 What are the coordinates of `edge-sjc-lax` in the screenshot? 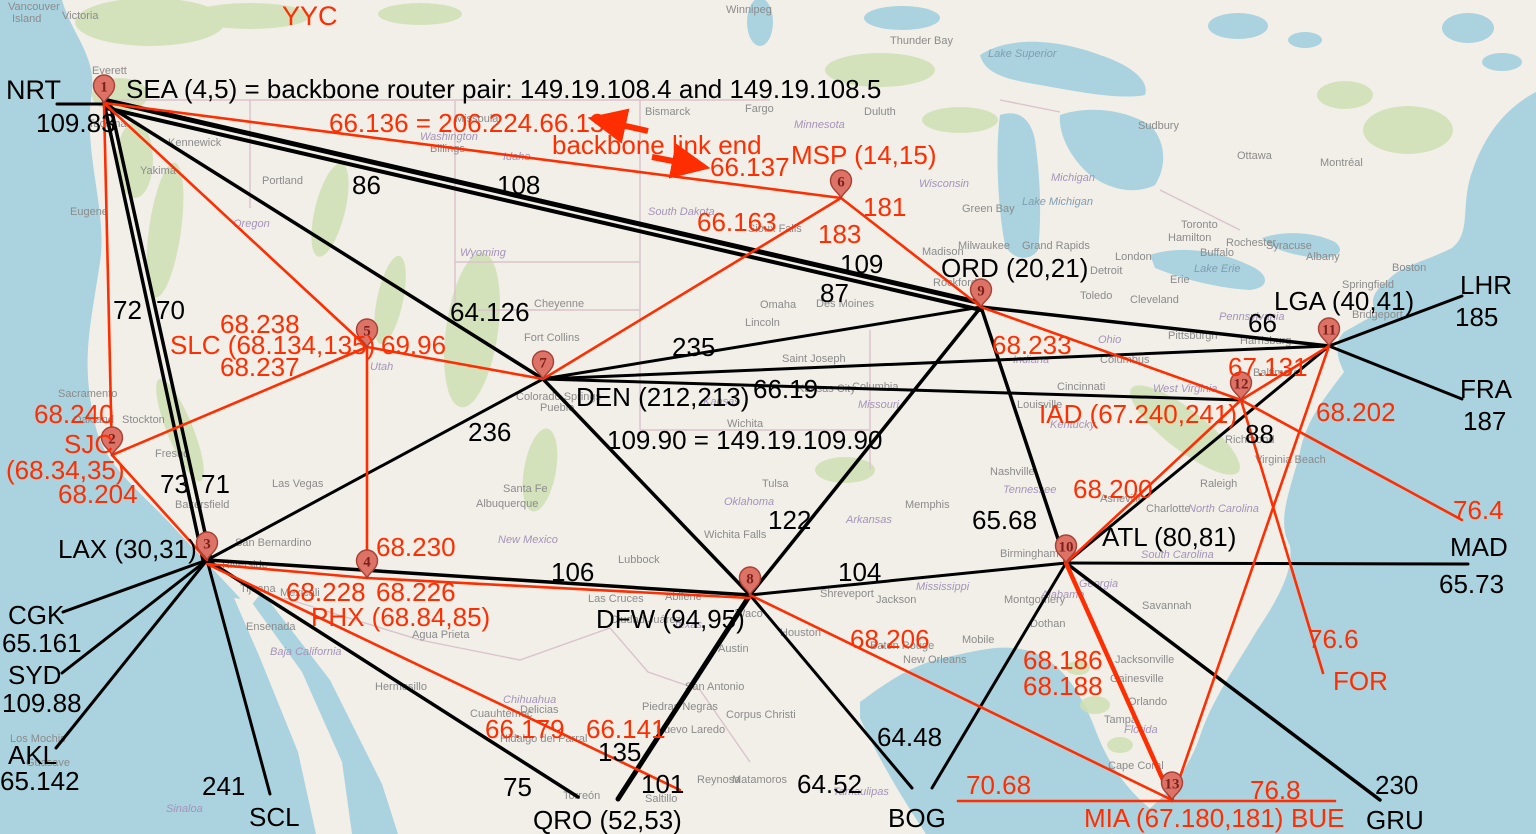 It's located at (159, 507).